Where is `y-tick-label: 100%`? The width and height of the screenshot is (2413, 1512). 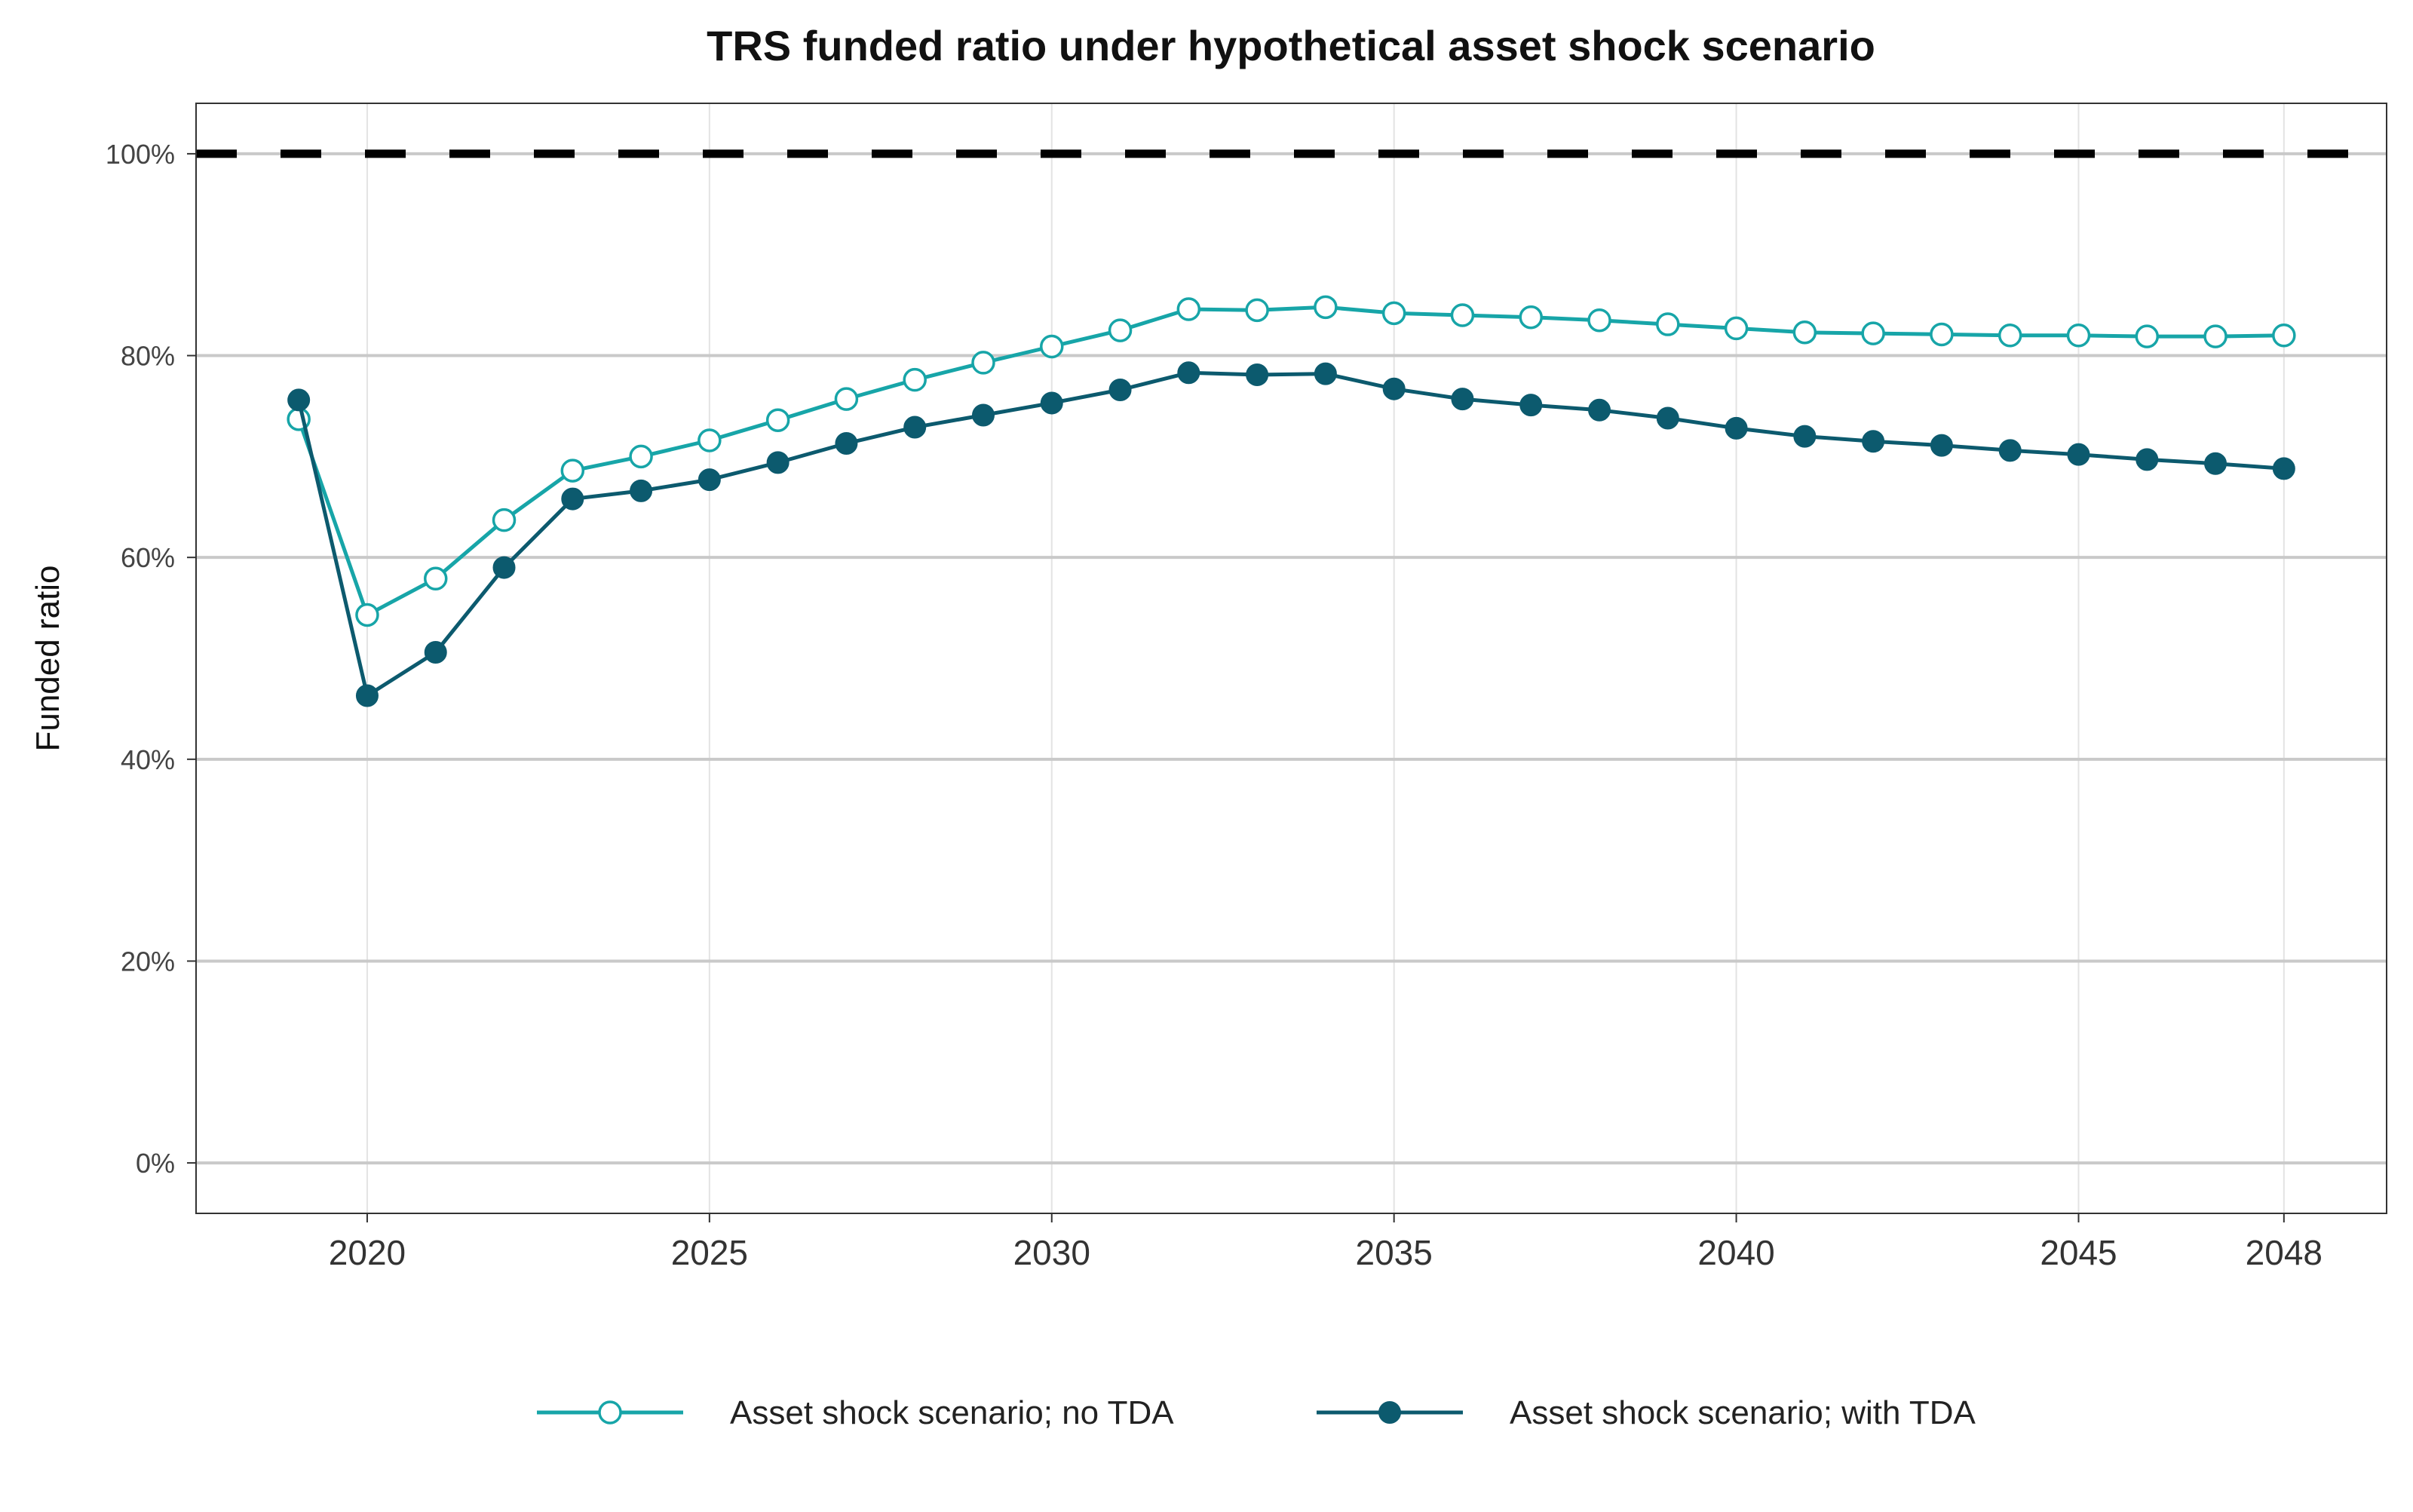 y-tick-label: 100% is located at coordinates (140, 154).